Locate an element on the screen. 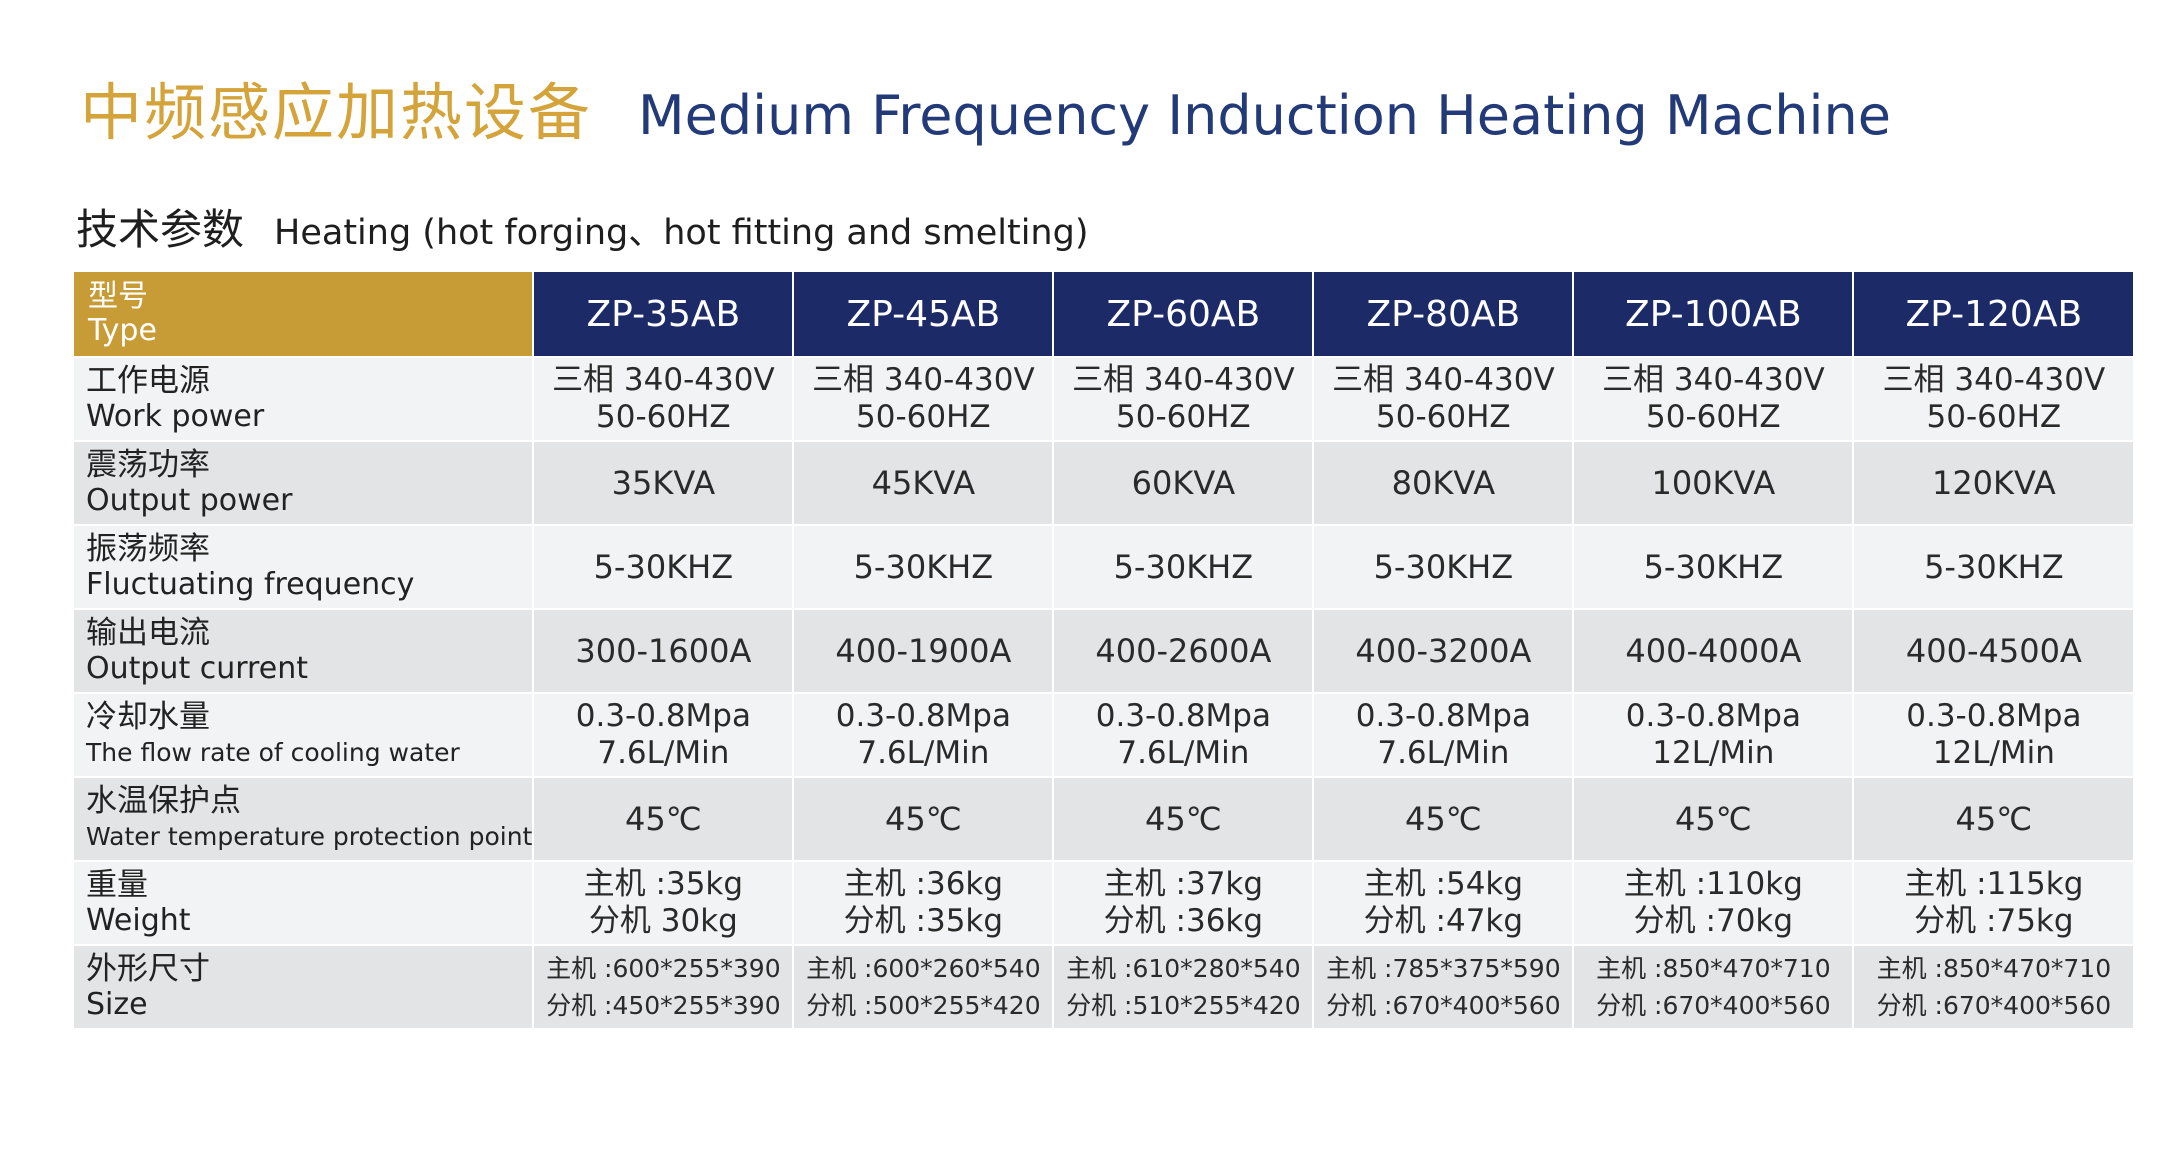  row-label: 外形尺寸 Size is located at coordinates (303, 986).